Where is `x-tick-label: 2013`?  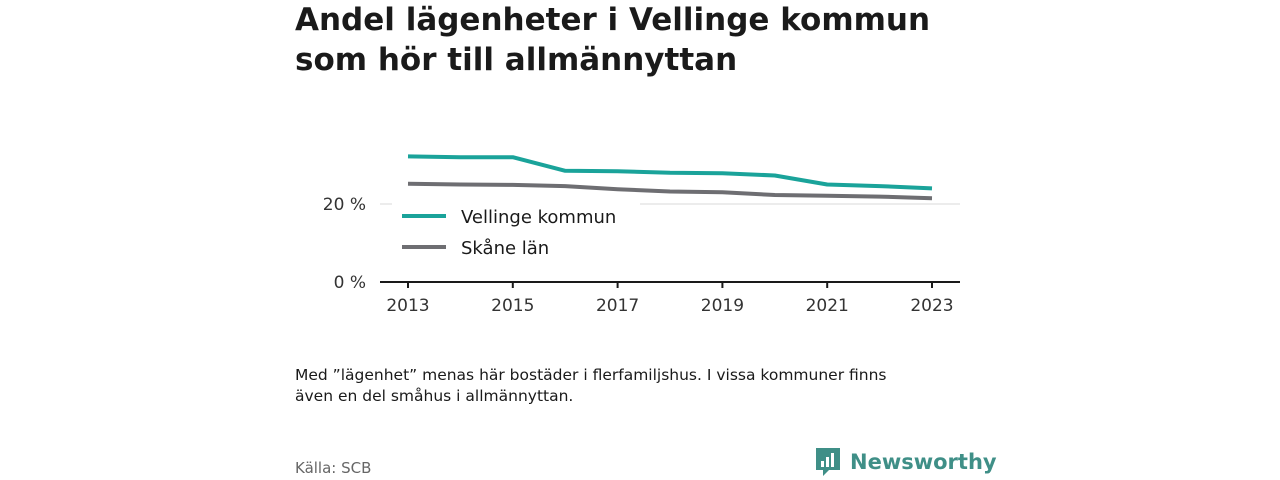
x-tick-label: 2013 is located at coordinates (407, 306).